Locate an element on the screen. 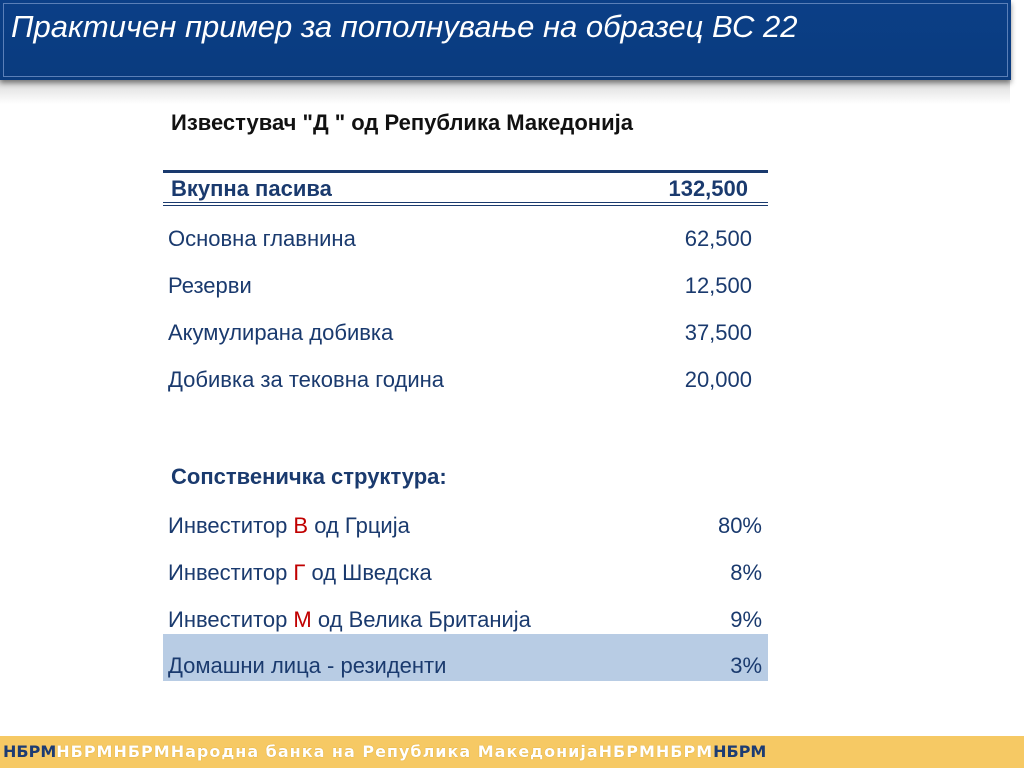 The width and height of the screenshot is (1024, 768). ownership-share: 3% is located at coordinates (746, 665).